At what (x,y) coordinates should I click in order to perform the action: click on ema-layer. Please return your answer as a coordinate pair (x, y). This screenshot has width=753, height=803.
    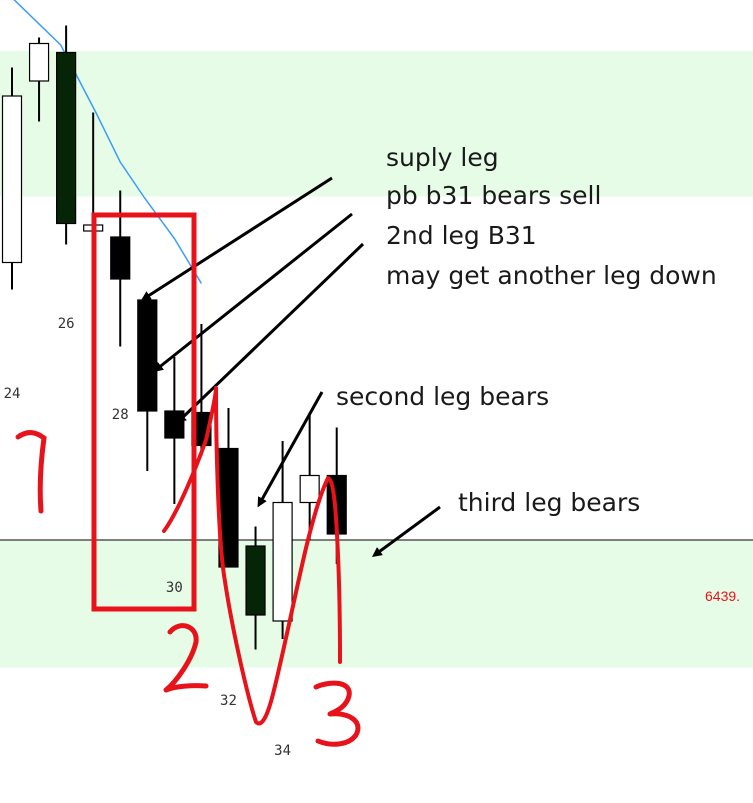
    Looking at the image, I should click on (108, 142).